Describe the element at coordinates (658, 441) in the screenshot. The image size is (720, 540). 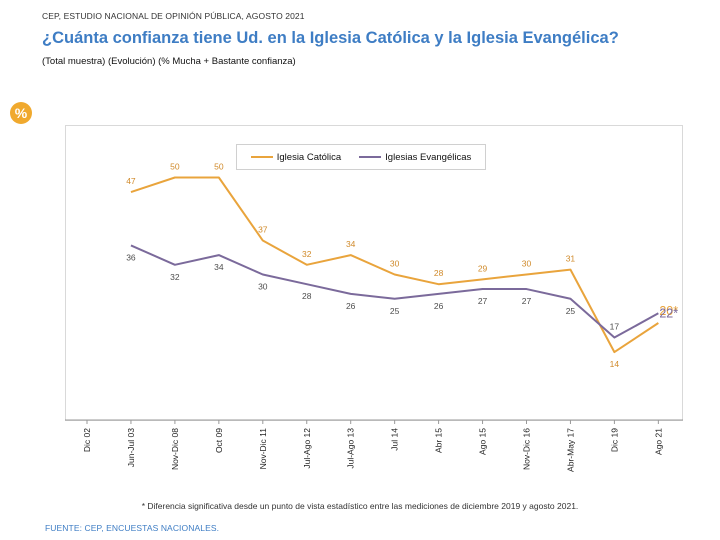
I see `x-tick-label: Ago 21` at that location.